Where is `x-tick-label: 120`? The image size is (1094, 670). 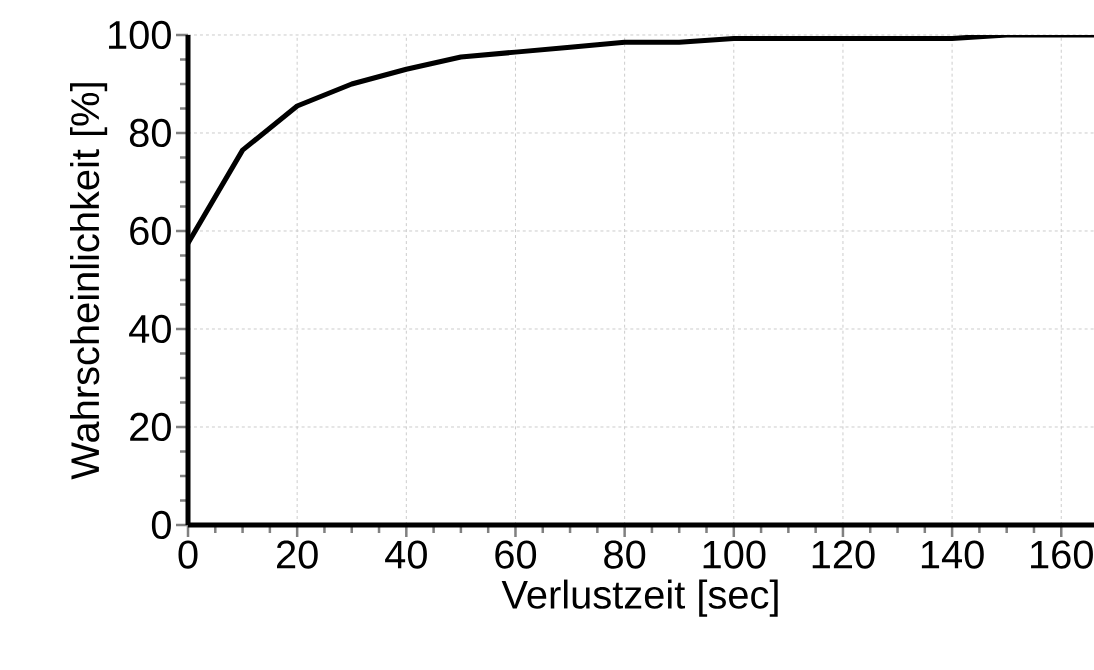 x-tick-label: 120 is located at coordinates (843, 554).